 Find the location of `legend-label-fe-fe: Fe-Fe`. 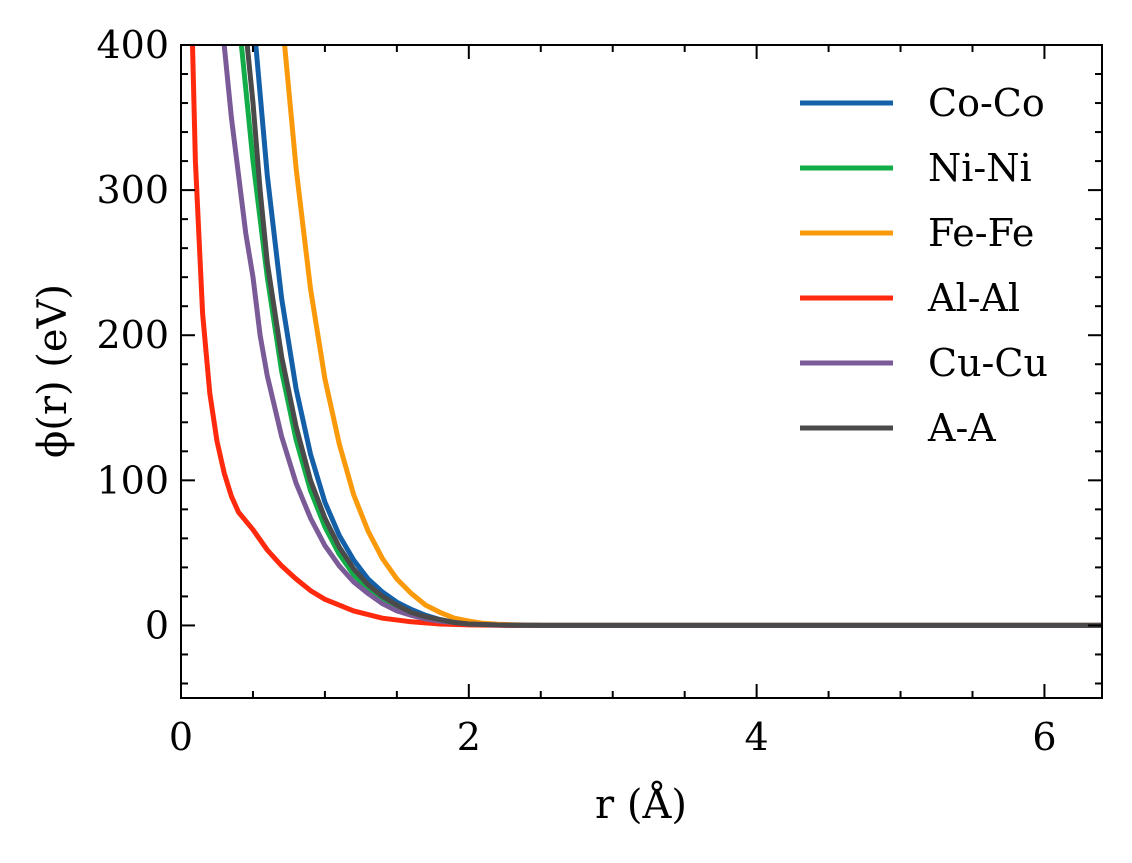

legend-label-fe-fe: Fe-Fe is located at coordinates (981, 233).